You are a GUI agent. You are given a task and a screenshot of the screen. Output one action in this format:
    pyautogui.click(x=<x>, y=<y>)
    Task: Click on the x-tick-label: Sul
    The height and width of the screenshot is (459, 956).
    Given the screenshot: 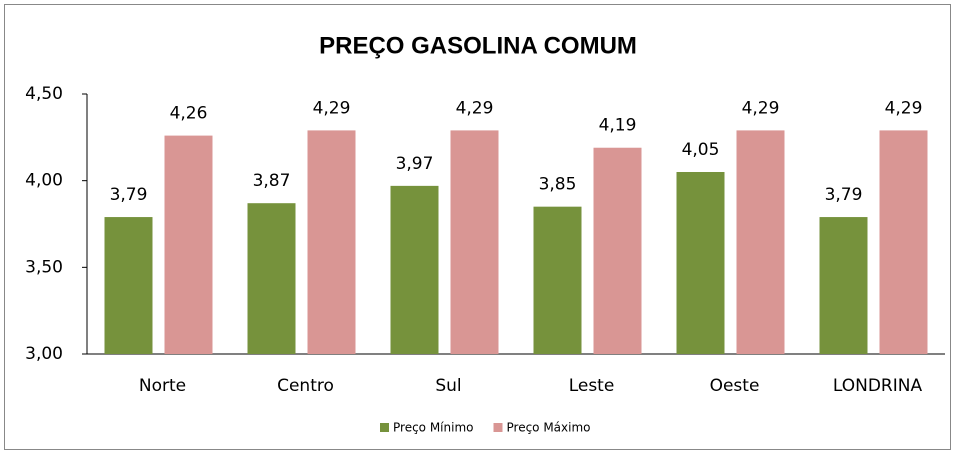 What is the action you would take?
    pyautogui.click(x=448, y=386)
    